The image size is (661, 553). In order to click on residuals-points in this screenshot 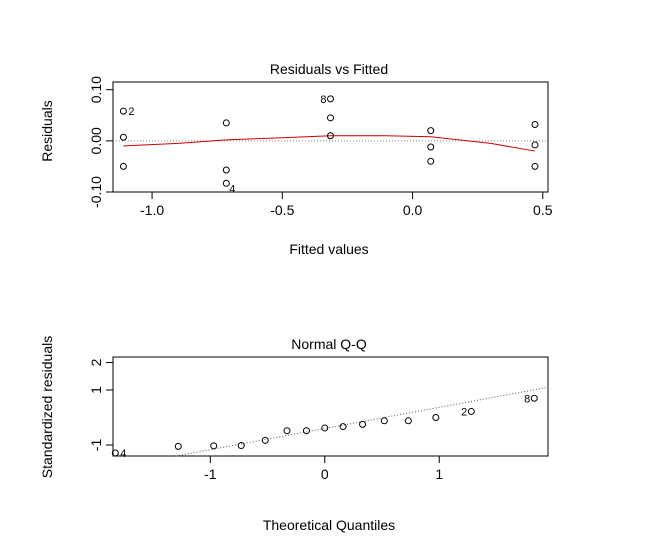, I will do `click(329, 141)`.